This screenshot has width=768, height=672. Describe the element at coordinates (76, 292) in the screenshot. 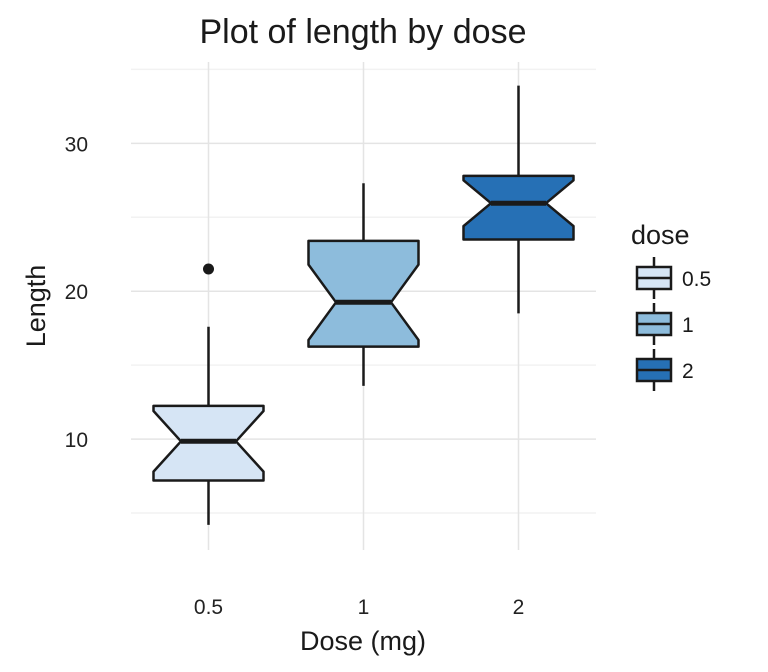

I see `y-tick-label: 20` at that location.